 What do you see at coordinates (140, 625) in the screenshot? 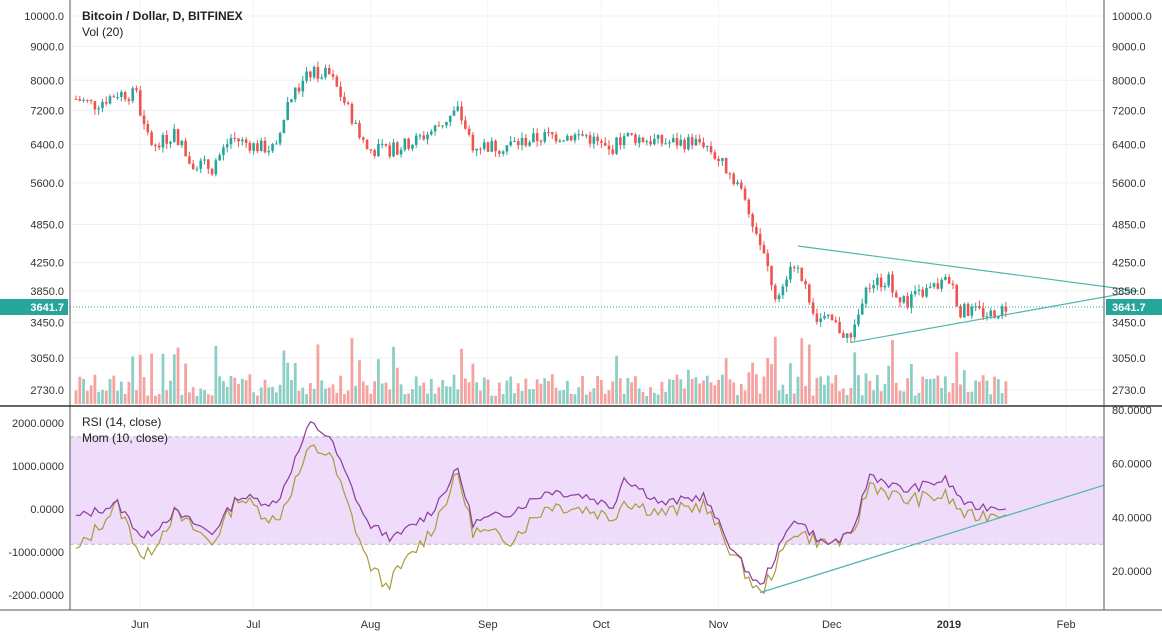
I see `time-tick: Jun` at bounding box center [140, 625].